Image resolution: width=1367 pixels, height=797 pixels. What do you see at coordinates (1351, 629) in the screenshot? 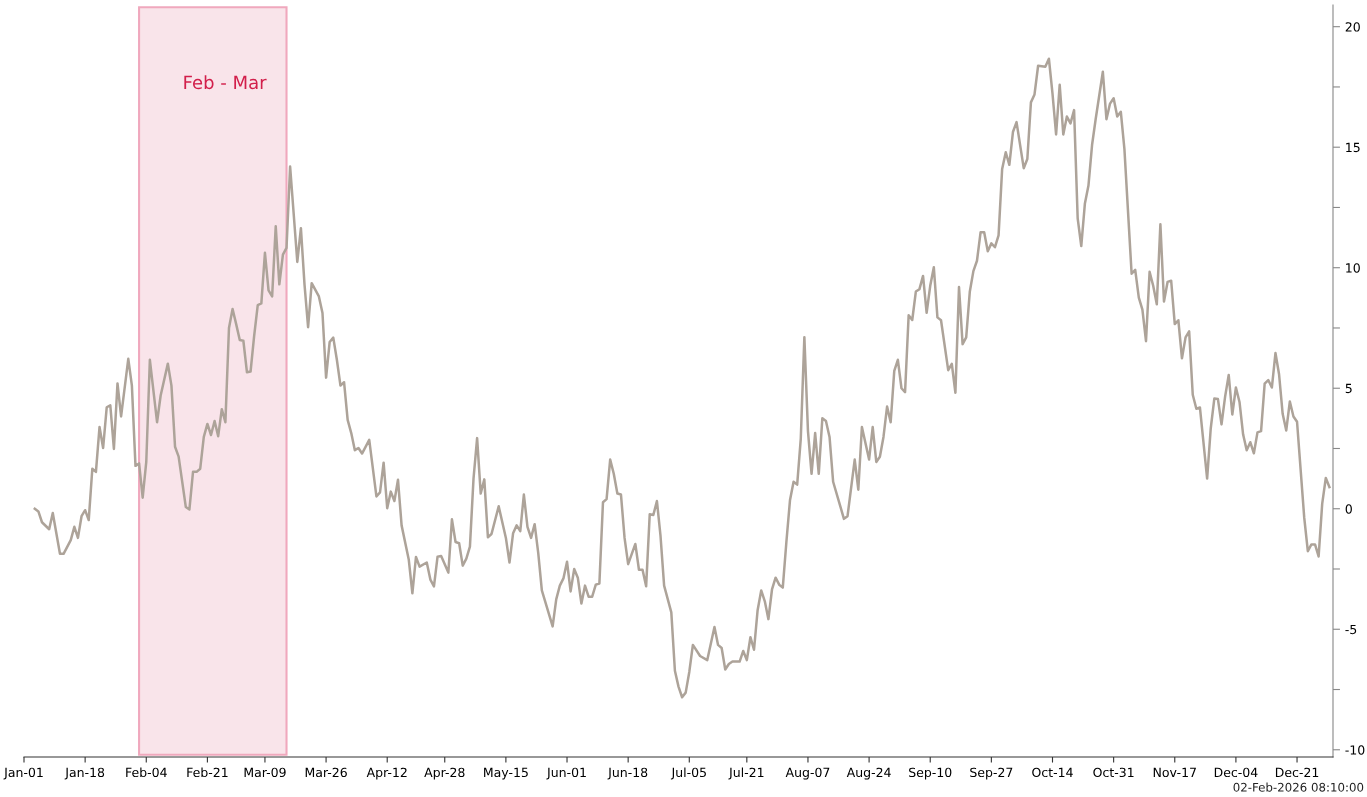
I see `y-tick-label: -5` at bounding box center [1351, 629].